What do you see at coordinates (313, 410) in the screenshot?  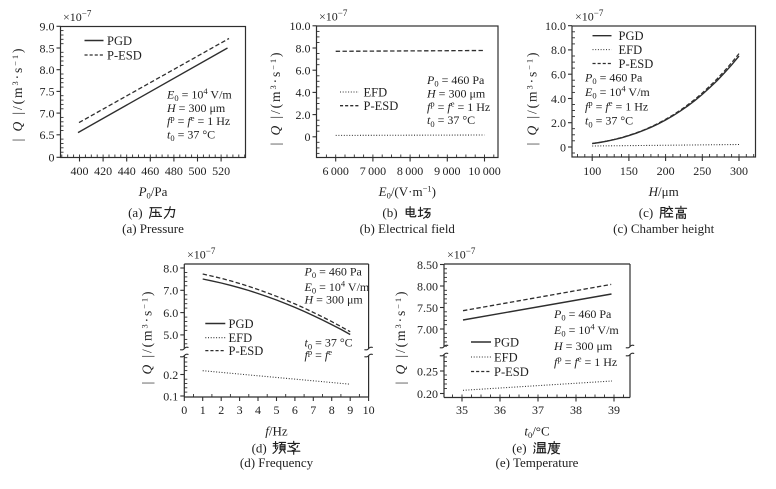 I see `svg-text: 7` at bounding box center [313, 410].